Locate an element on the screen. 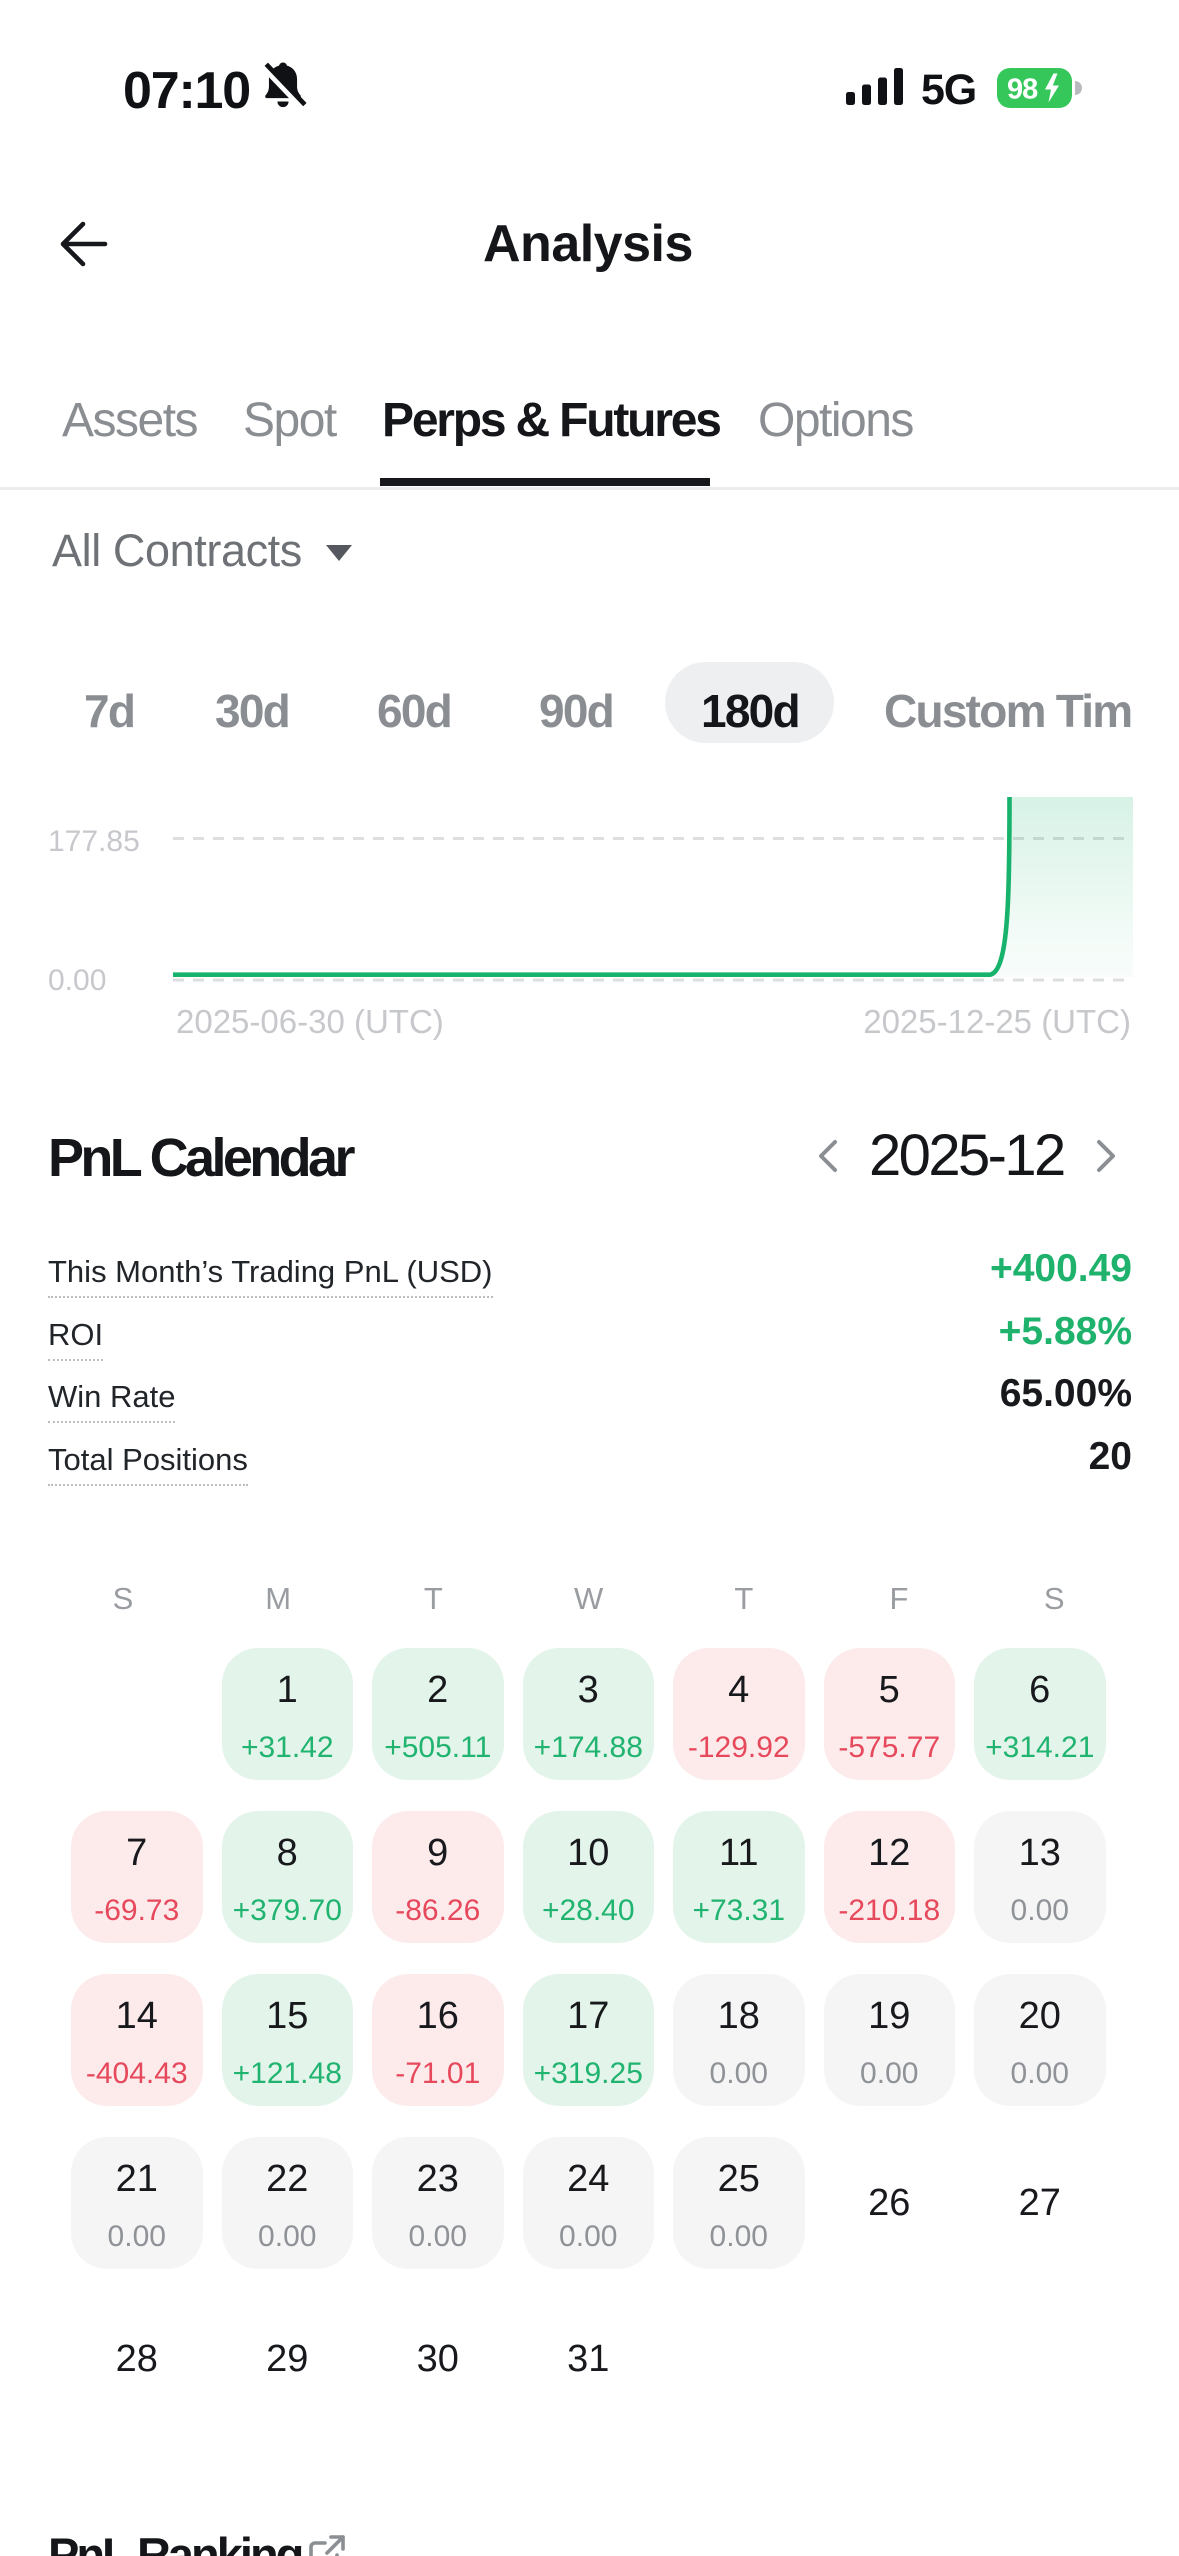  svg-text: 98 is located at coordinates (1022, 90).